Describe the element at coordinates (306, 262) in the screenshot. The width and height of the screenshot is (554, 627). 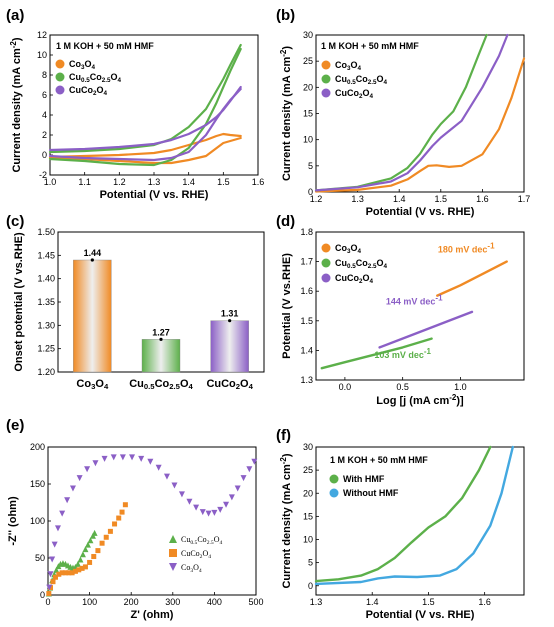
I see `y-tick-label: 1.7` at that location.